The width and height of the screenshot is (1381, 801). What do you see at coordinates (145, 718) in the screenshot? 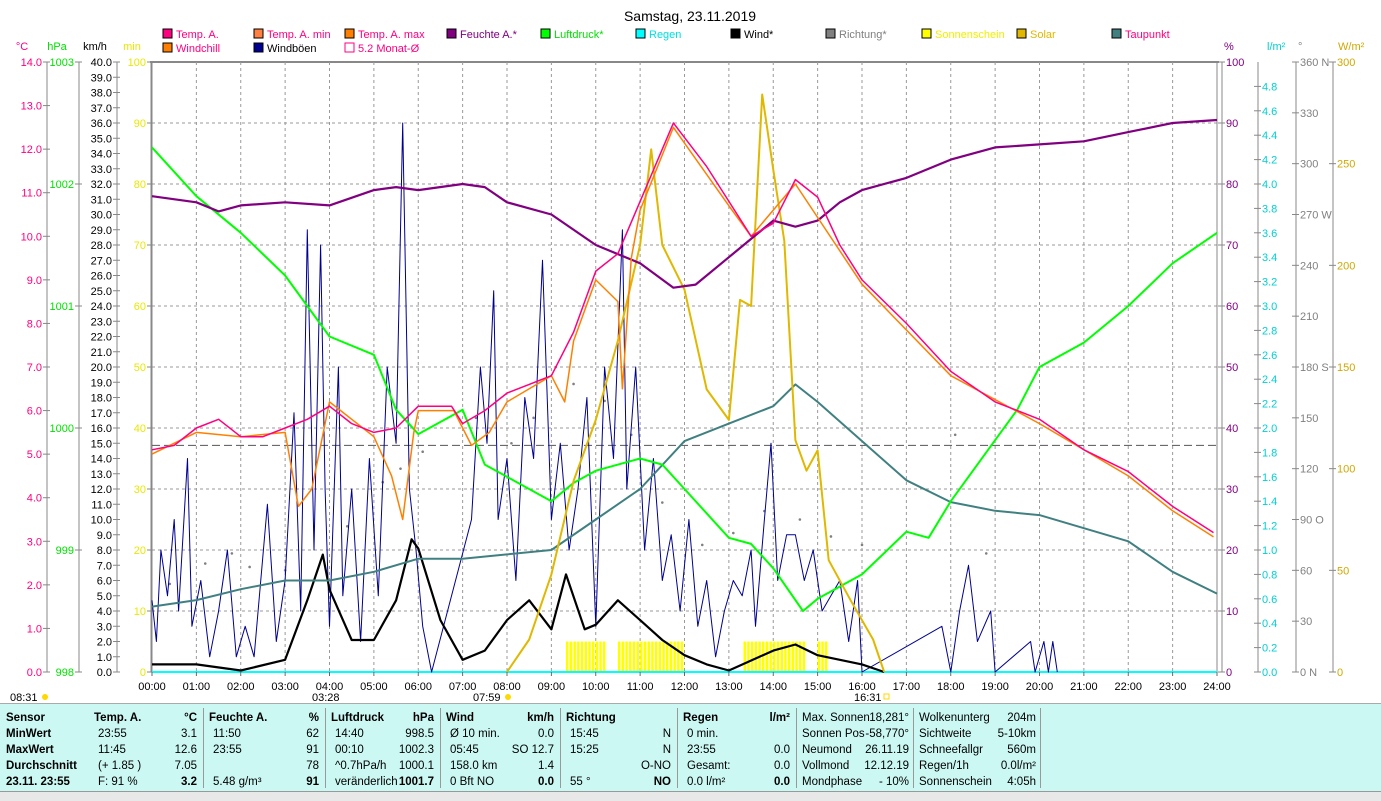
I see `table-header: Temp. A. °C` at bounding box center [145, 718].